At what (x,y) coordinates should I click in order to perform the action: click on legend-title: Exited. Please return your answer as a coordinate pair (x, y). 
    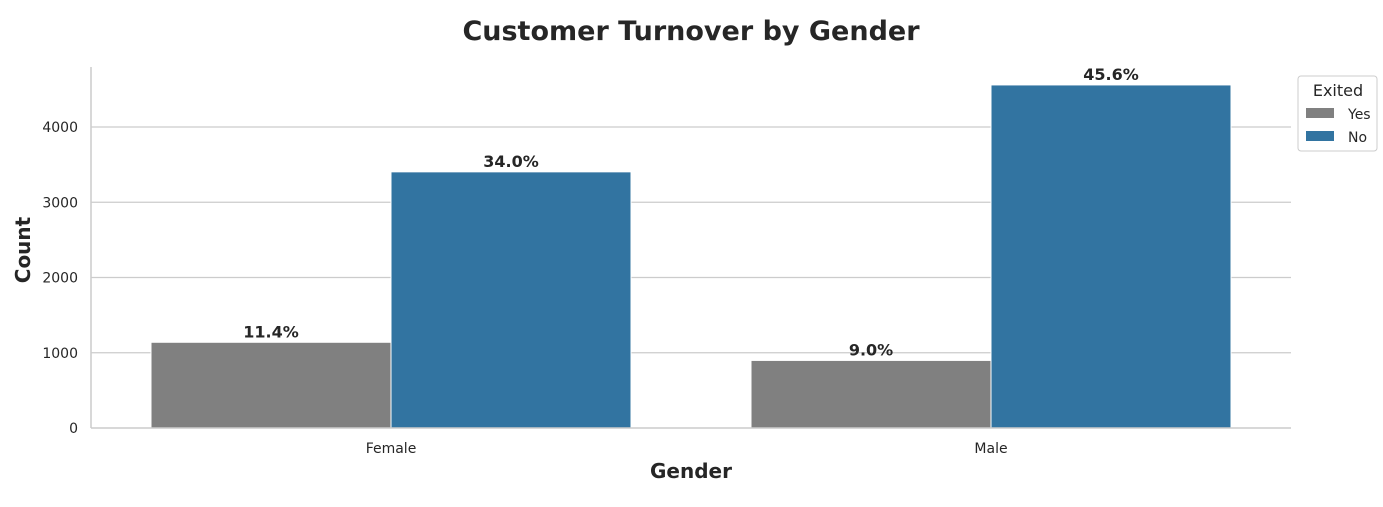
    Looking at the image, I should click on (1338, 90).